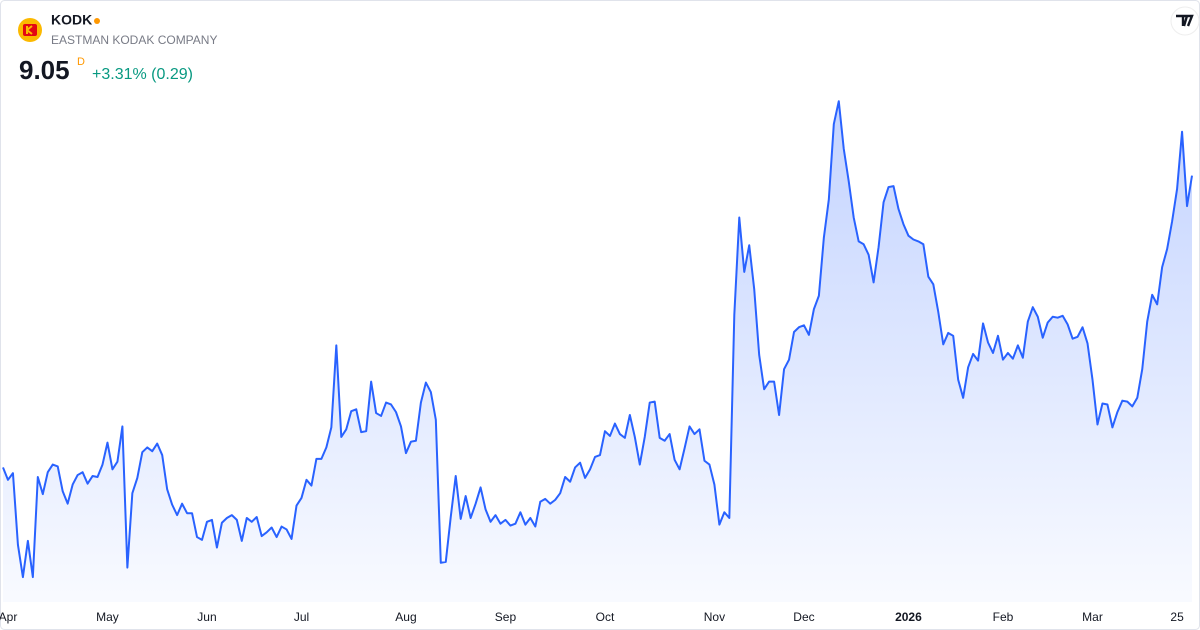  What do you see at coordinates (44, 70) in the screenshot?
I see `last-price: 9.05` at bounding box center [44, 70].